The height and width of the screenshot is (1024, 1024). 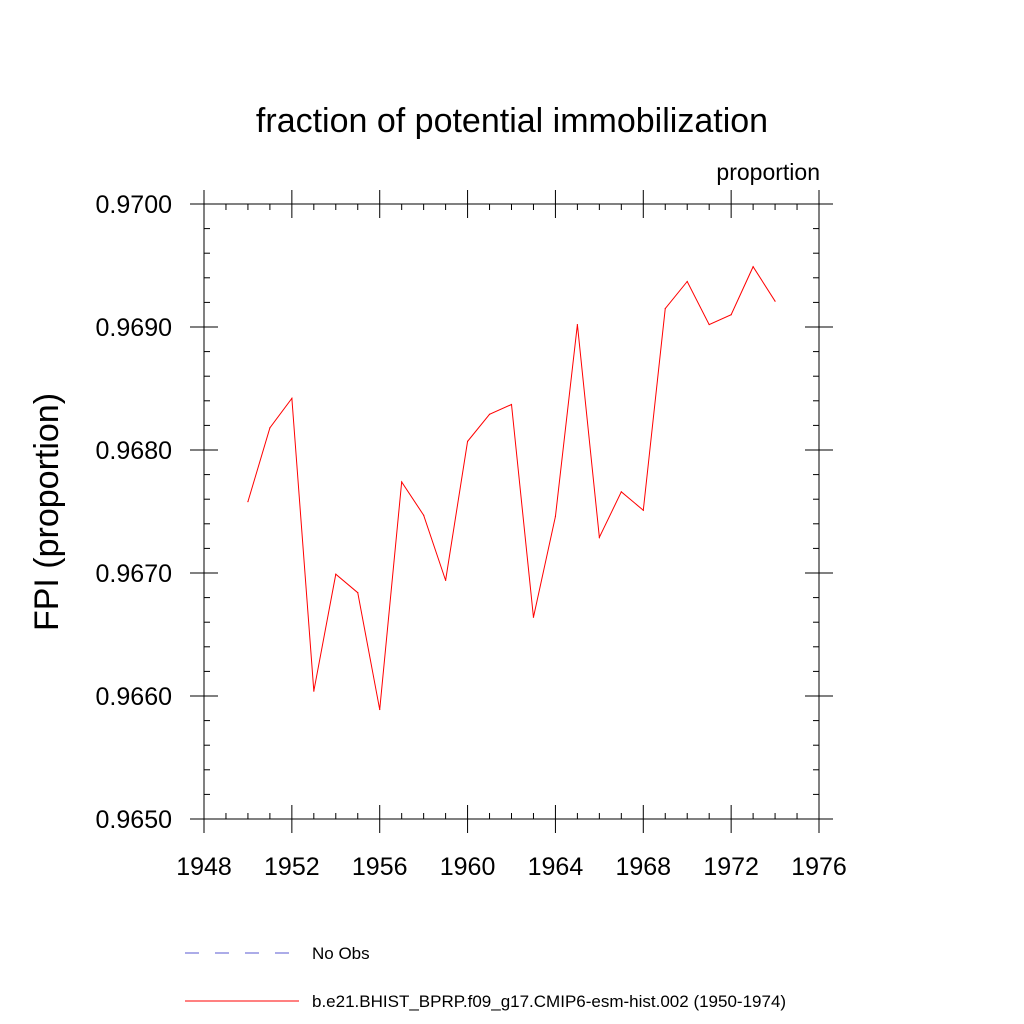 I want to click on x-tick-label: 1952, so click(x=292, y=867).